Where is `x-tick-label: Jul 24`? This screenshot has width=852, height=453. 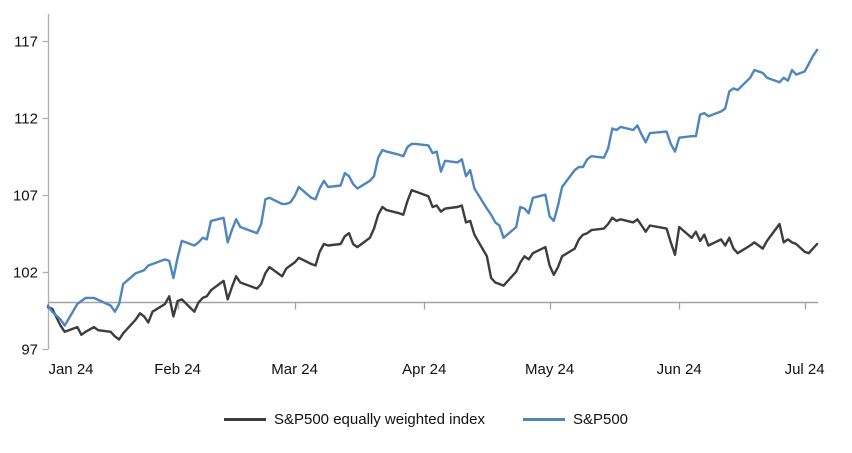
x-tick-label: Jul 24 is located at coordinates (805, 369).